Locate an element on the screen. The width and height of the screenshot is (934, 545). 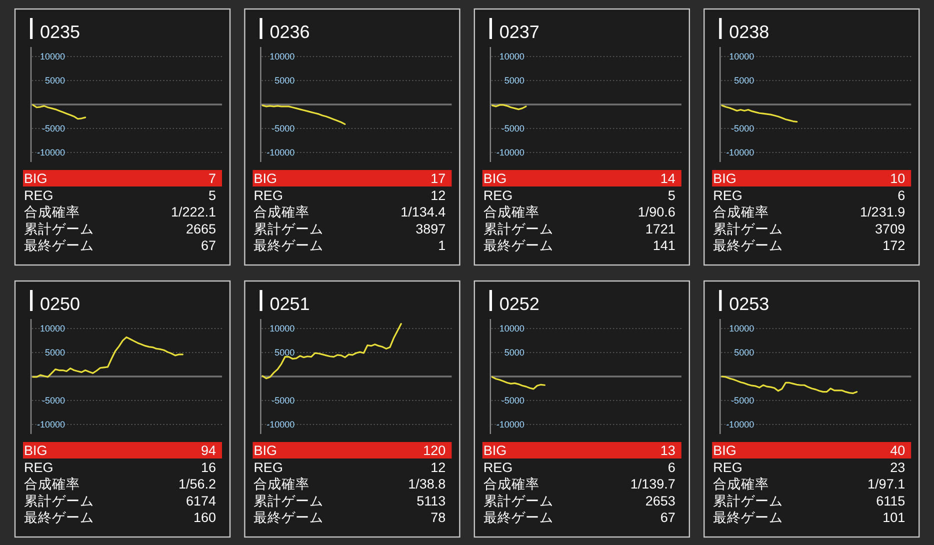
text: 10 is located at coordinates (898, 178).